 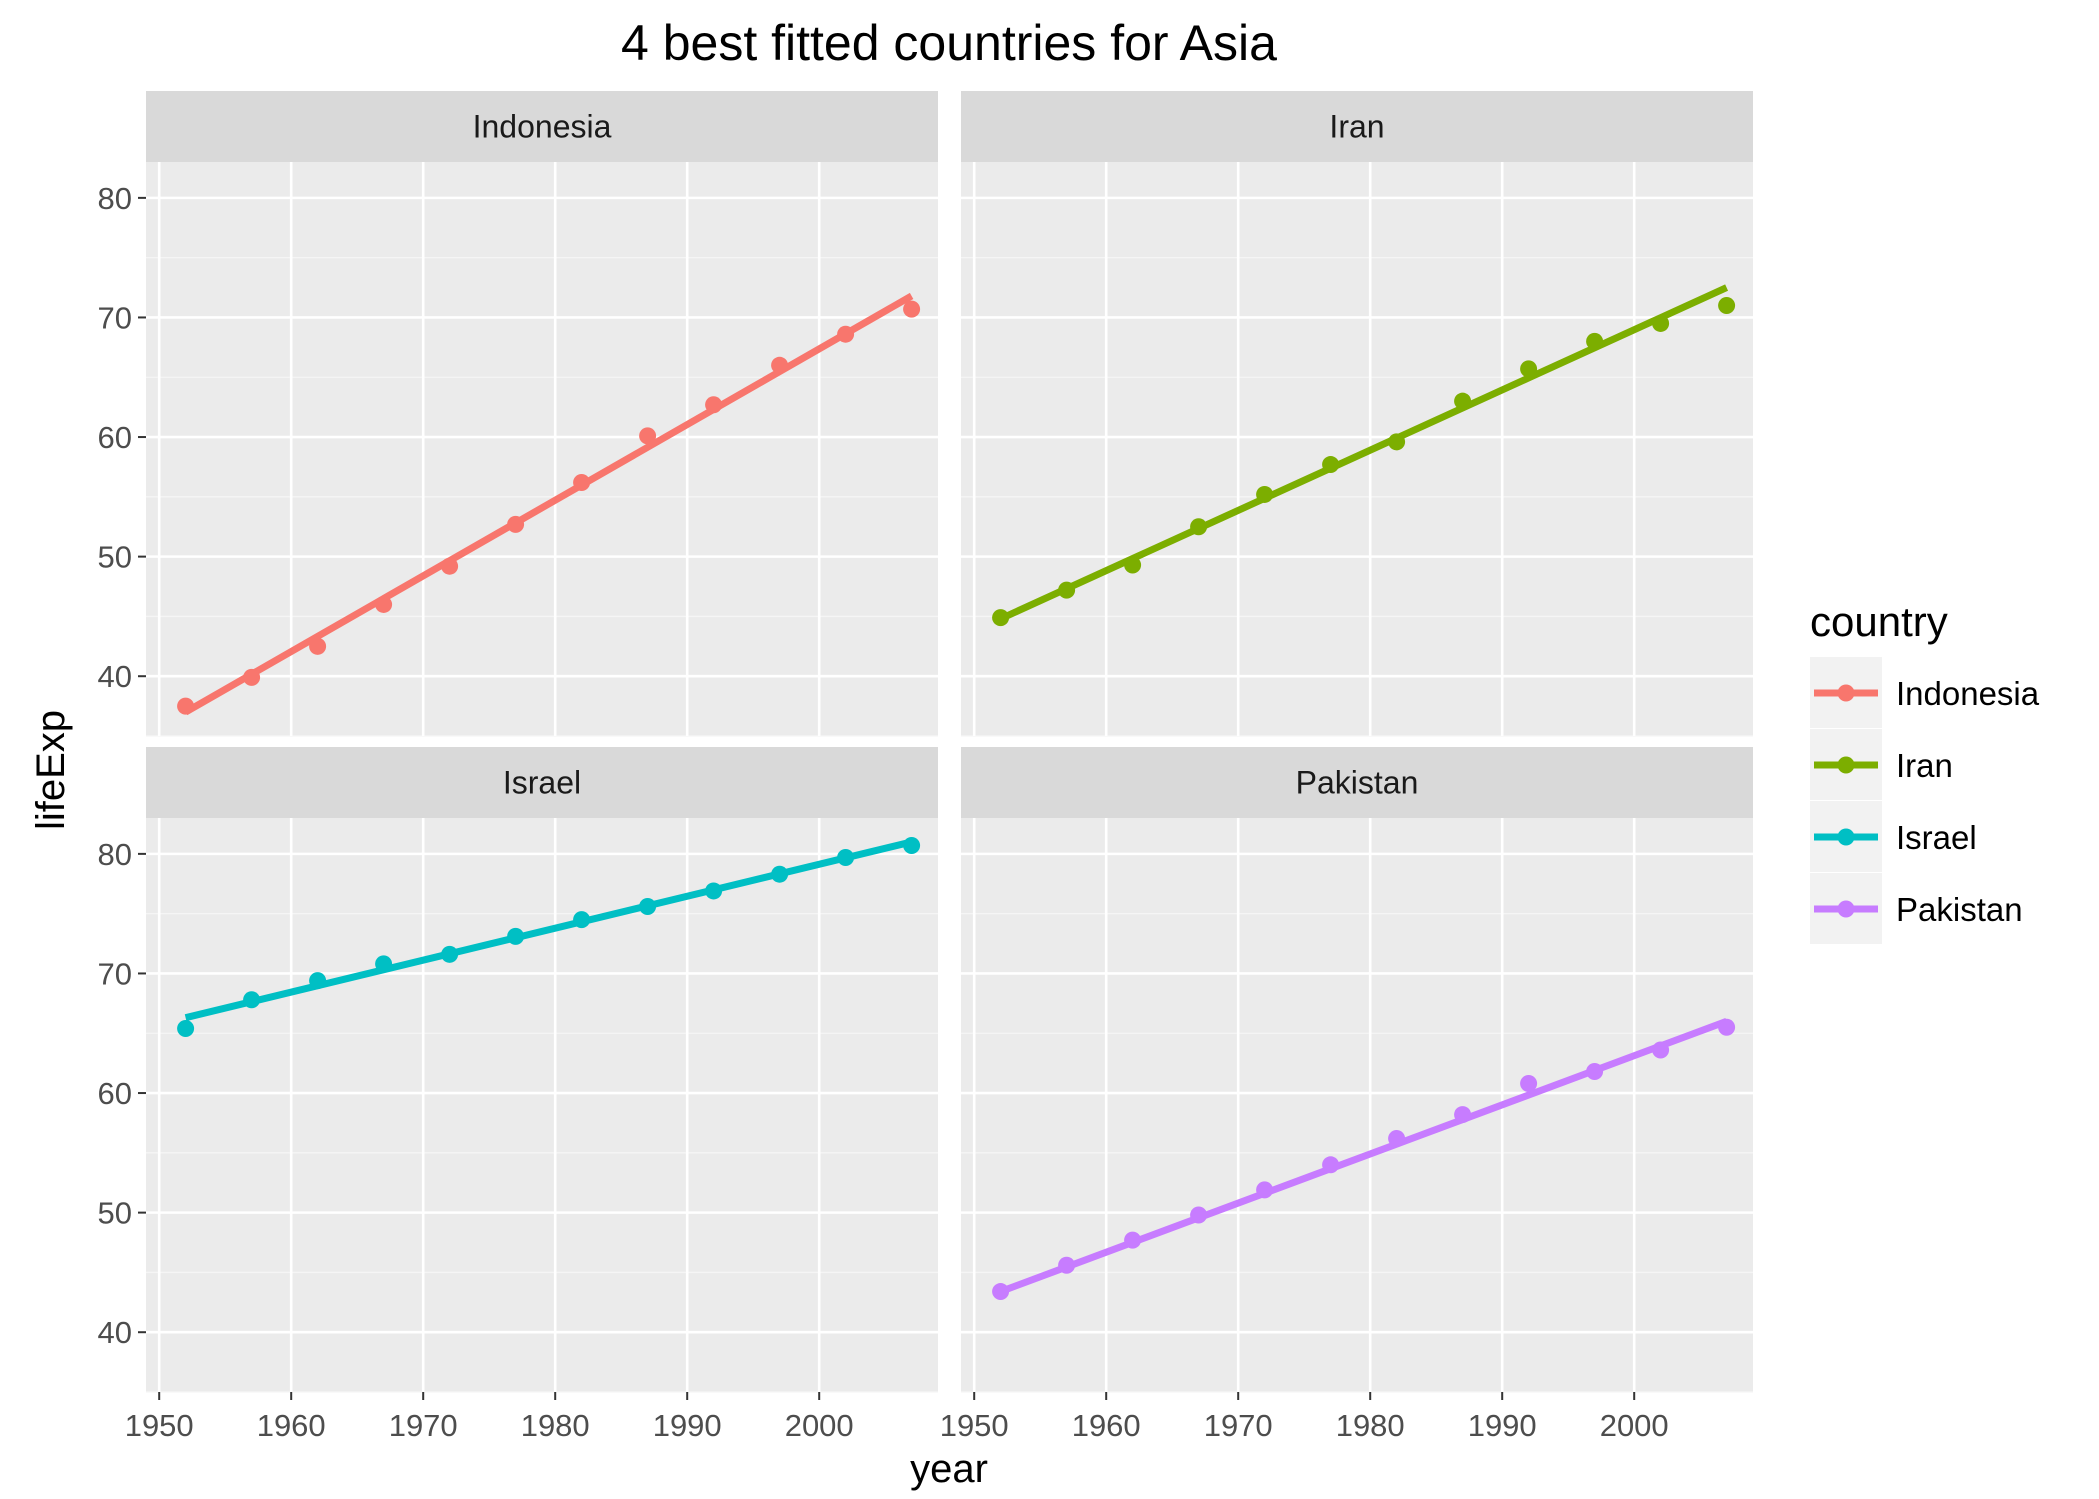 What do you see at coordinates (423, 1425) in the screenshot?
I see `x-tick-label: 1970` at bounding box center [423, 1425].